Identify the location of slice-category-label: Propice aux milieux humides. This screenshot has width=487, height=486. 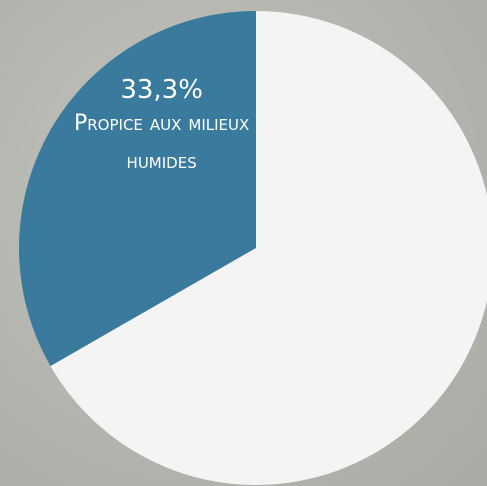
(161, 143).